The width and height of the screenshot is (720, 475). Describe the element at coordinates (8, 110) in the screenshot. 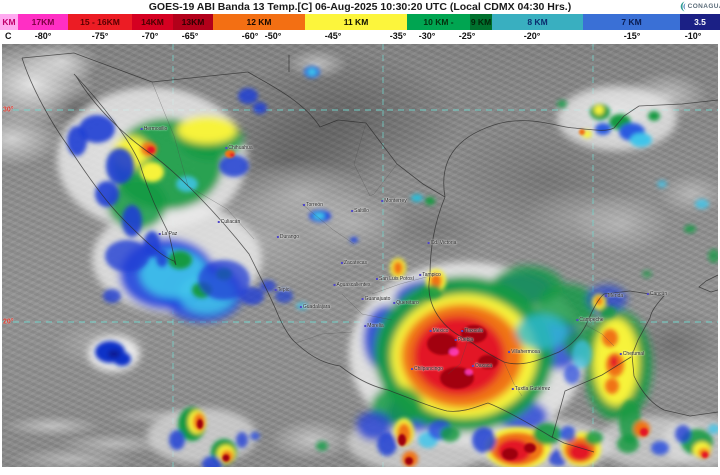

I see `latitude-label-30: 30°` at that location.